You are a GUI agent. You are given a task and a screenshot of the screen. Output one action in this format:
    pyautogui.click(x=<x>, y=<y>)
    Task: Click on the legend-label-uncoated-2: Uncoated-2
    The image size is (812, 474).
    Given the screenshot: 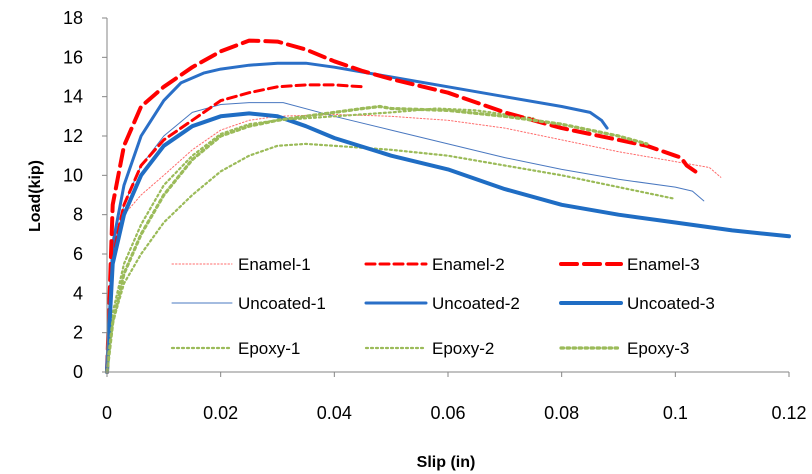 What is the action you would take?
    pyautogui.click(x=476, y=303)
    